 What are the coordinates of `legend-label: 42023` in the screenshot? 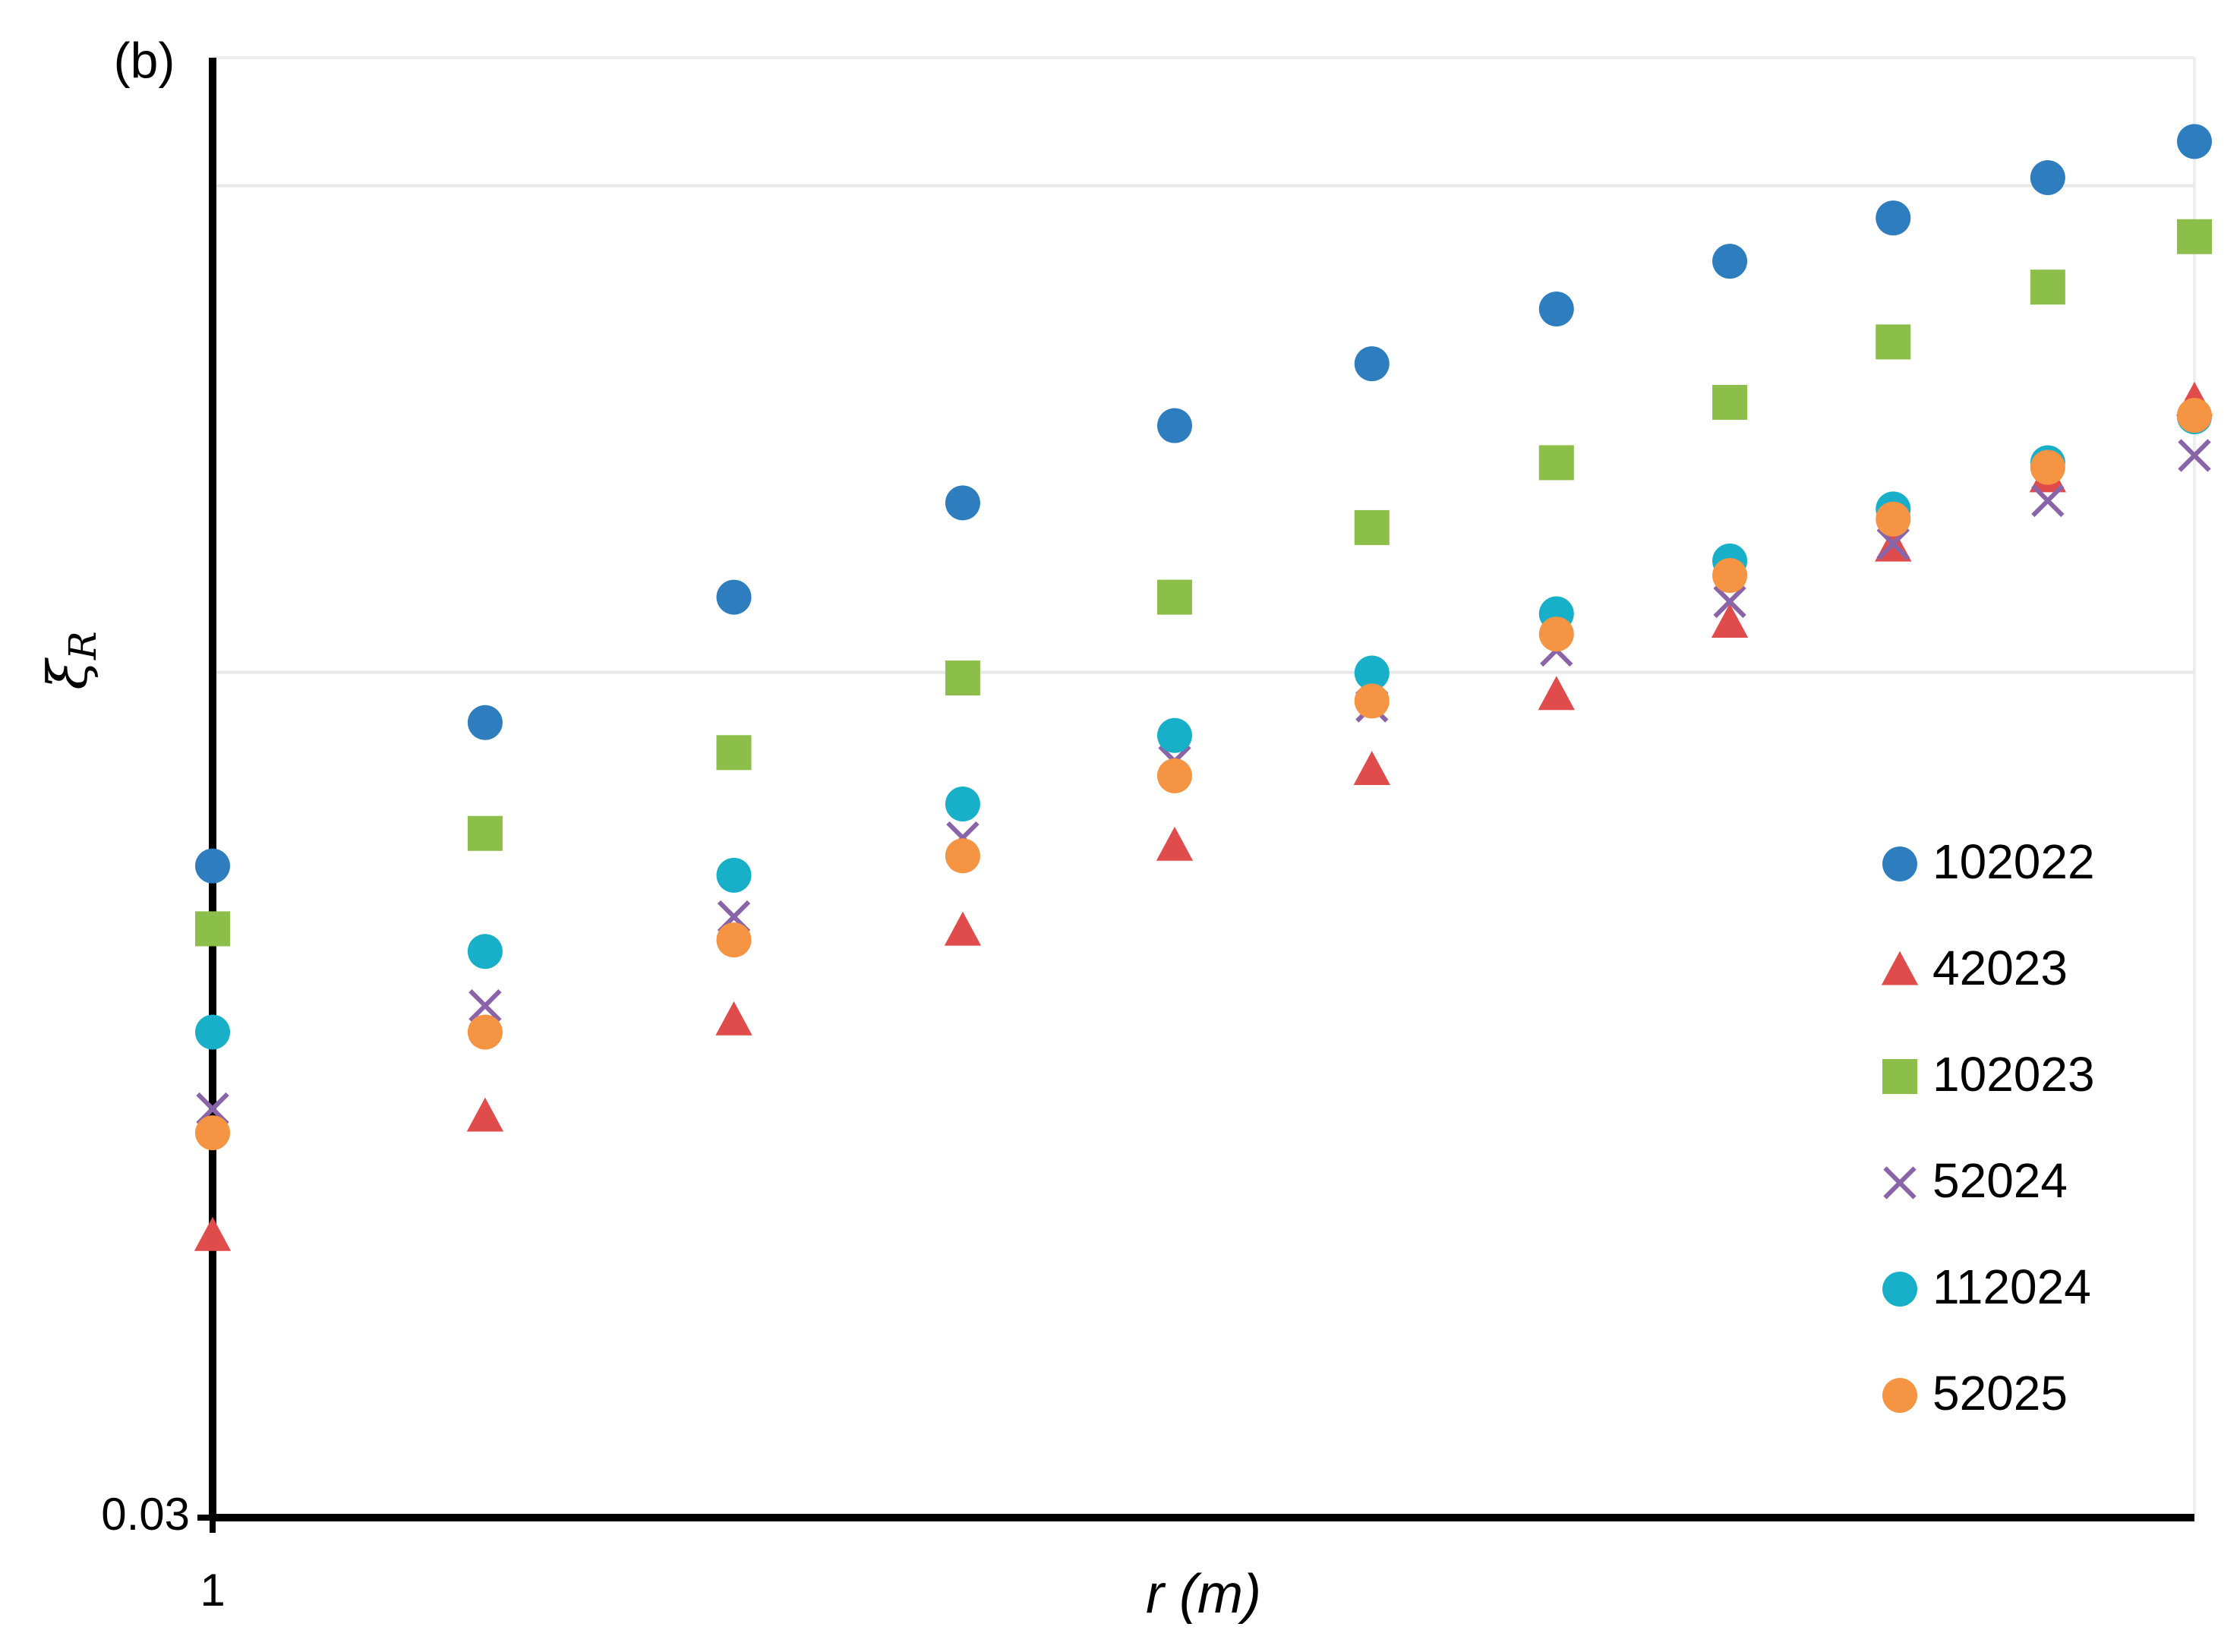 It's located at (2000, 968).